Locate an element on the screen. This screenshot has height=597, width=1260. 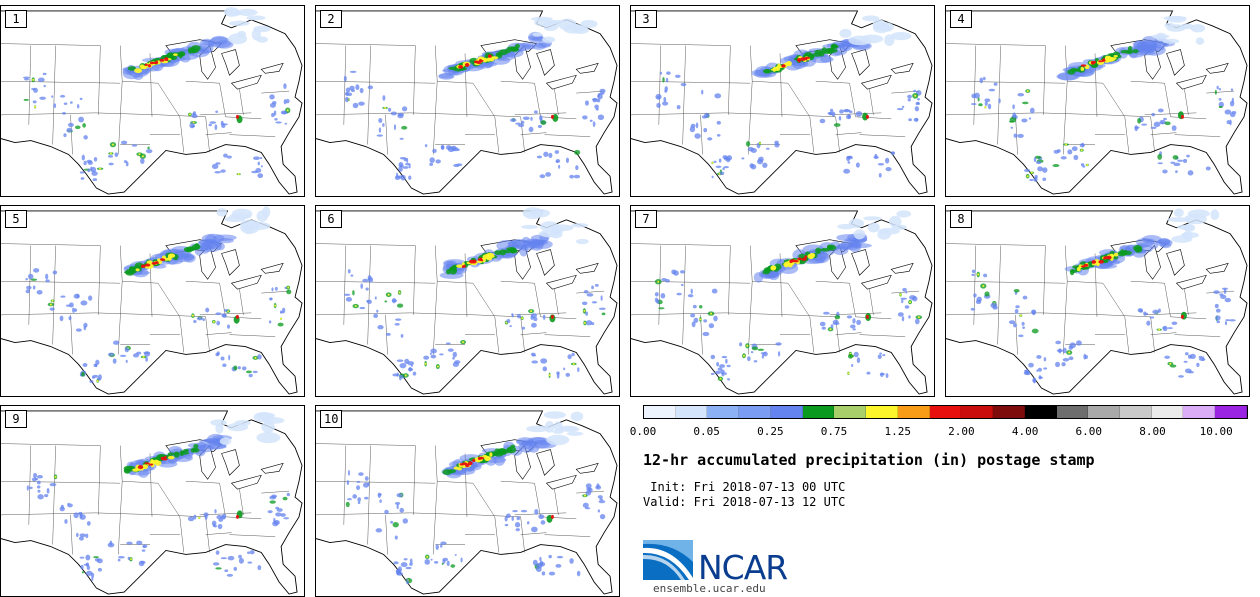
great-lake is located at coordinates (1175, 262).